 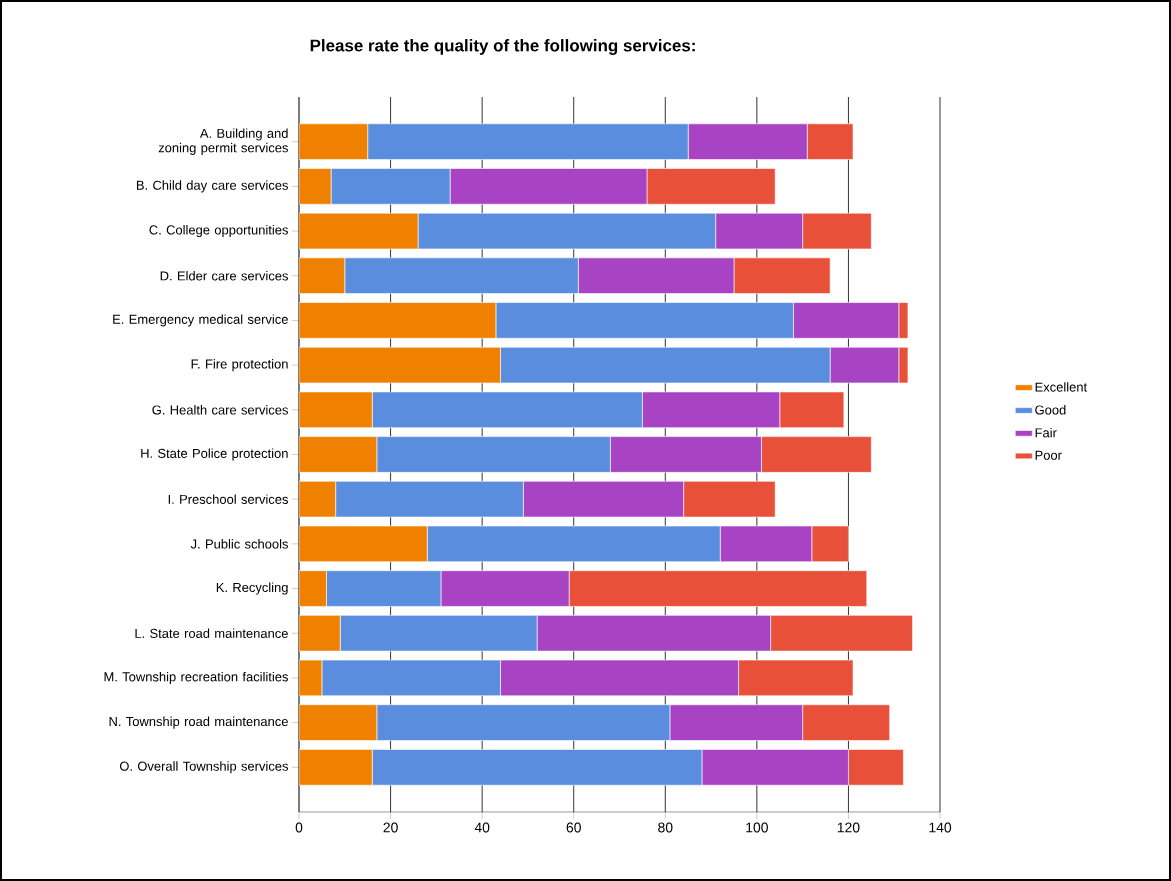 What do you see at coordinates (223, 141) in the screenshot?
I see `y-tick-label: A. Building and zoning permit services` at bounding box center [223, 141].